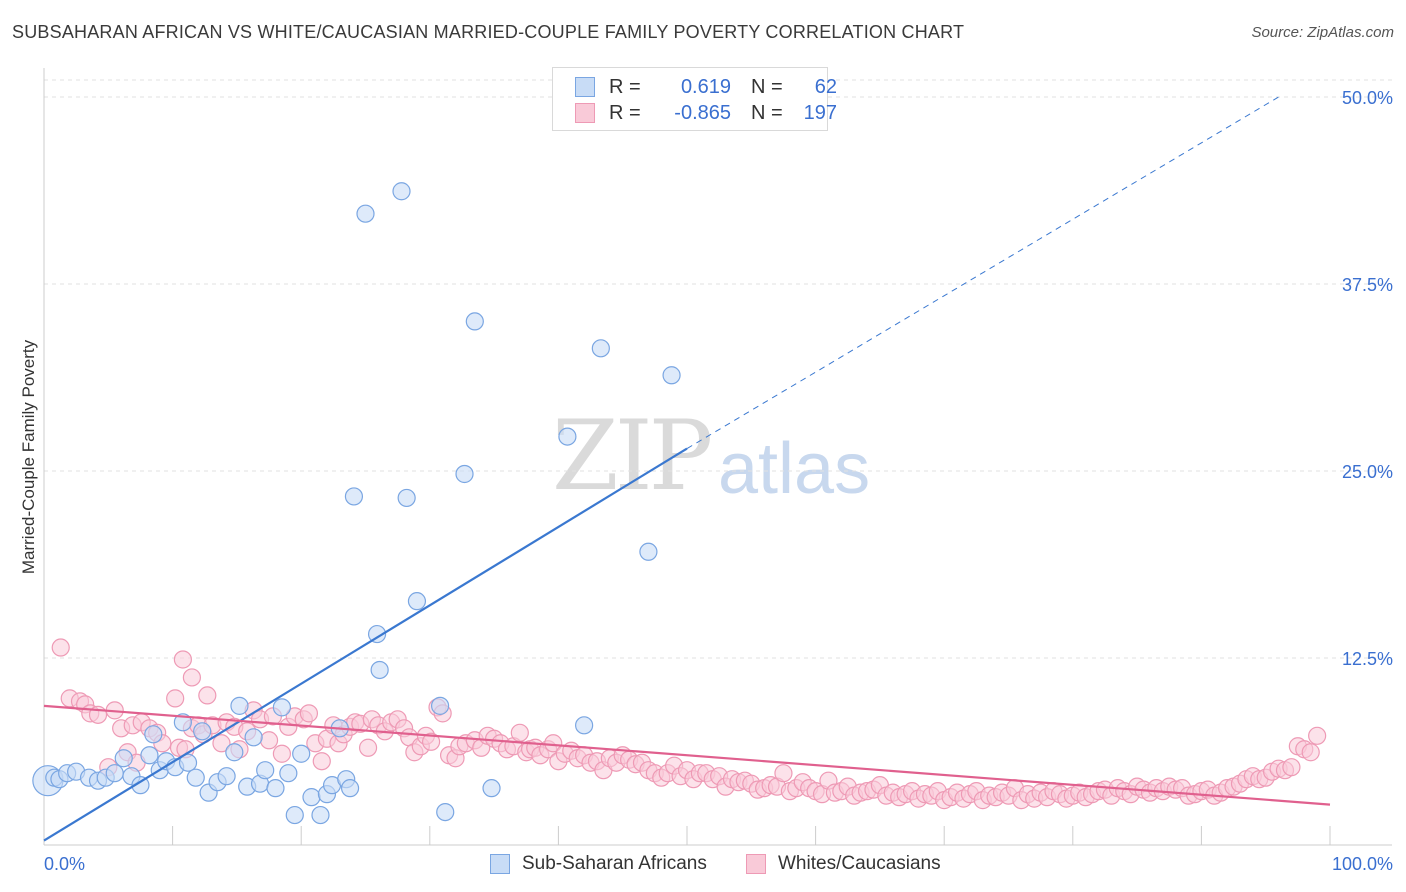  I want to click on legend-swatch-pink, so click(585, 113).